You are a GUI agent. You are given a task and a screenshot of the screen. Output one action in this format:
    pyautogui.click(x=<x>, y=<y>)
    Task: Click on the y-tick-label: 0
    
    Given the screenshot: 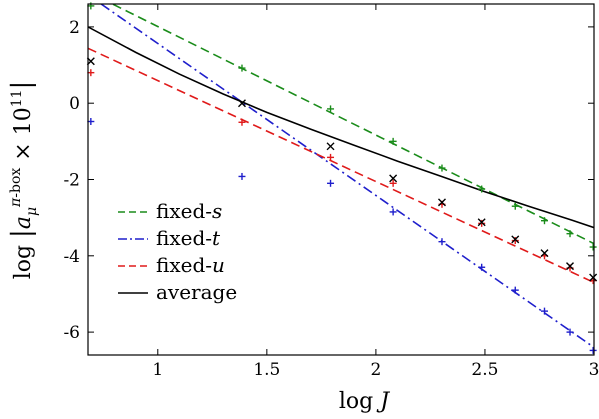 What is the action you would take?
    pyautogui.click(x=74, y=104)
    